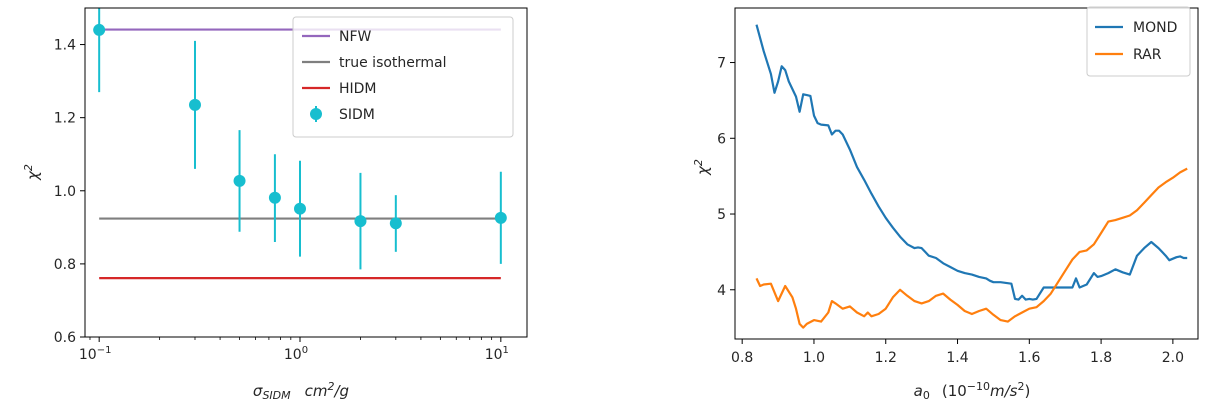 Image resolution: width=1211 pixels, height=404 pixels. What do you see at coordinates (316, 114) in the screenshot?
I see `legend-swatch-sidm` at bounding box center [316, 114].